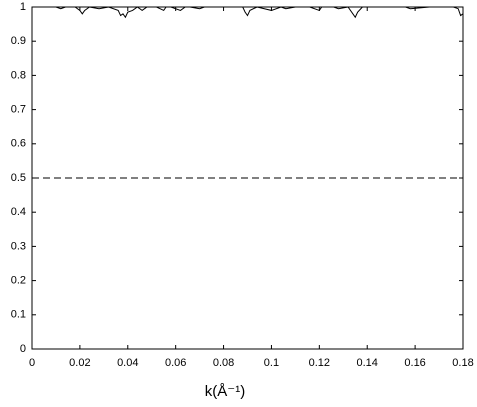 The image size is (477, 407). What do you see at coordinates (79, 363) in the screenshot?
I see `x-tick-label: 0.02` at bounding box center [79, 363].